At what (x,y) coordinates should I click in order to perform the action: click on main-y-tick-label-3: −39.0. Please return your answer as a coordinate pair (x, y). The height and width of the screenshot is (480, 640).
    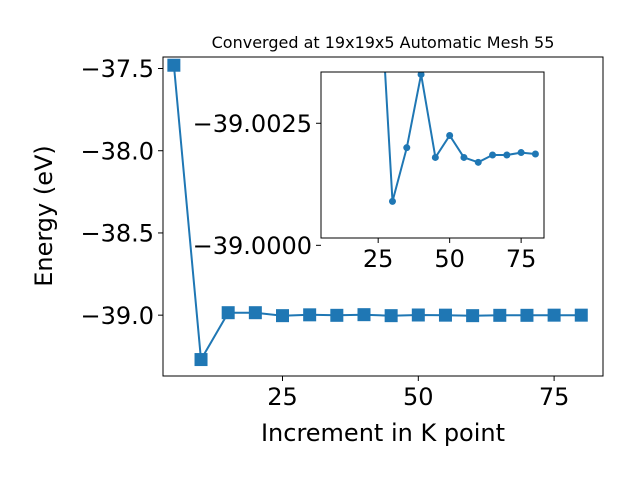
    Looking at the image, I should click on (117, 316).